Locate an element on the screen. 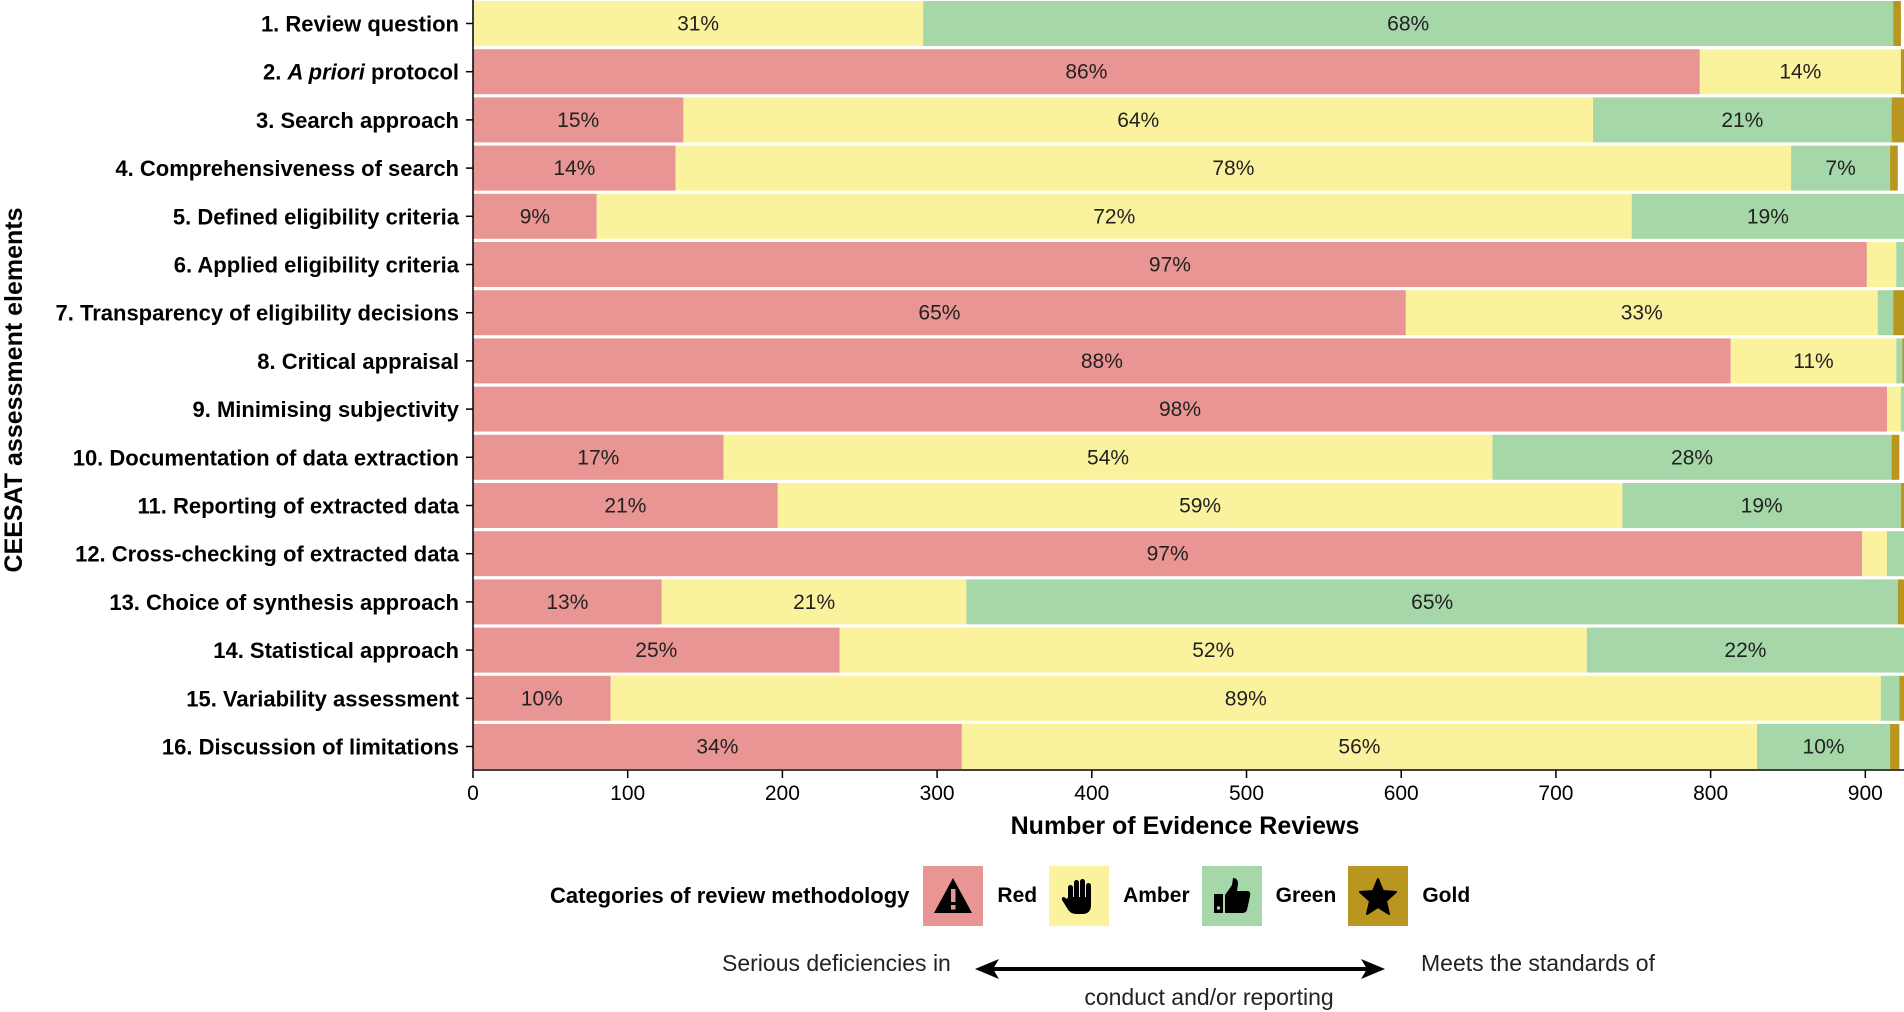 This screenshot has height=1012, width=1904. data-label-red-row-6: 97% is located at coordinates (1170, 265).